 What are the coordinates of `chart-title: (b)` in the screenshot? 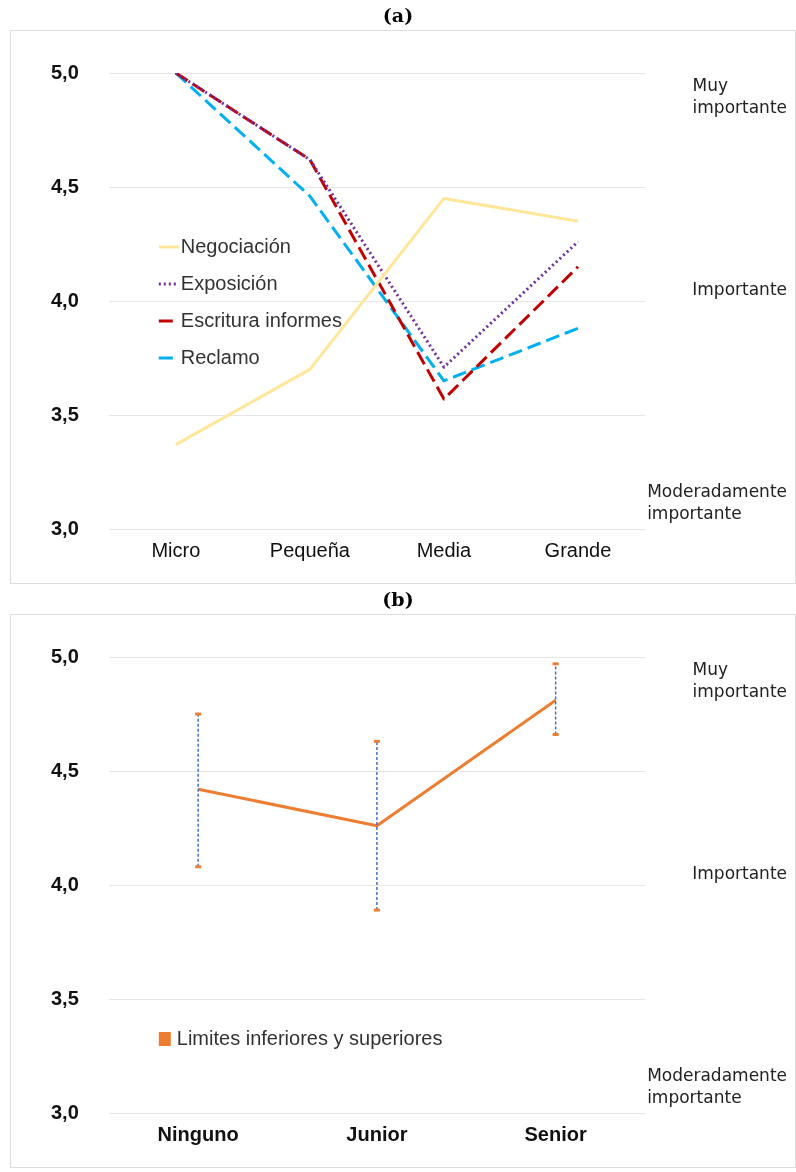 It's located at (398, 599).